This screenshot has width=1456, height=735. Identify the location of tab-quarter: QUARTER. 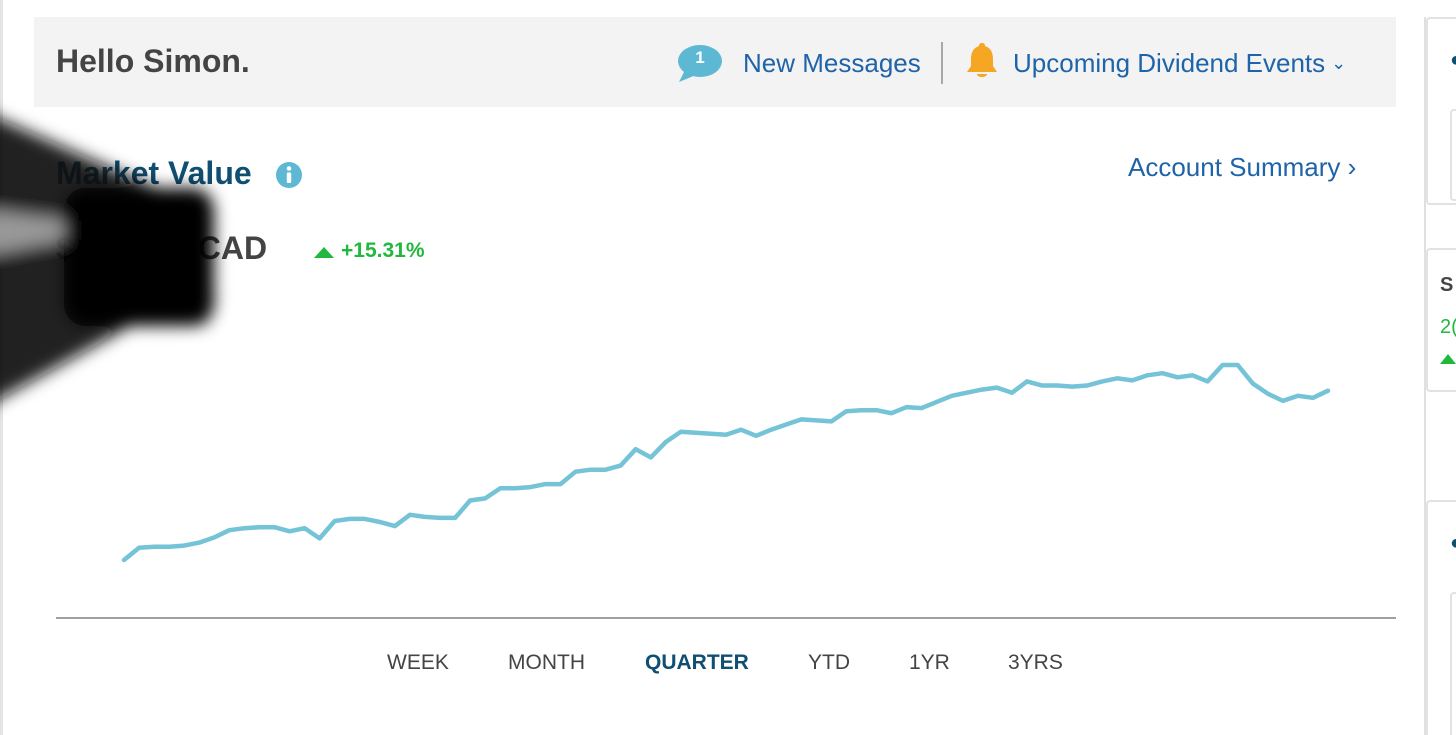
(697, 662).